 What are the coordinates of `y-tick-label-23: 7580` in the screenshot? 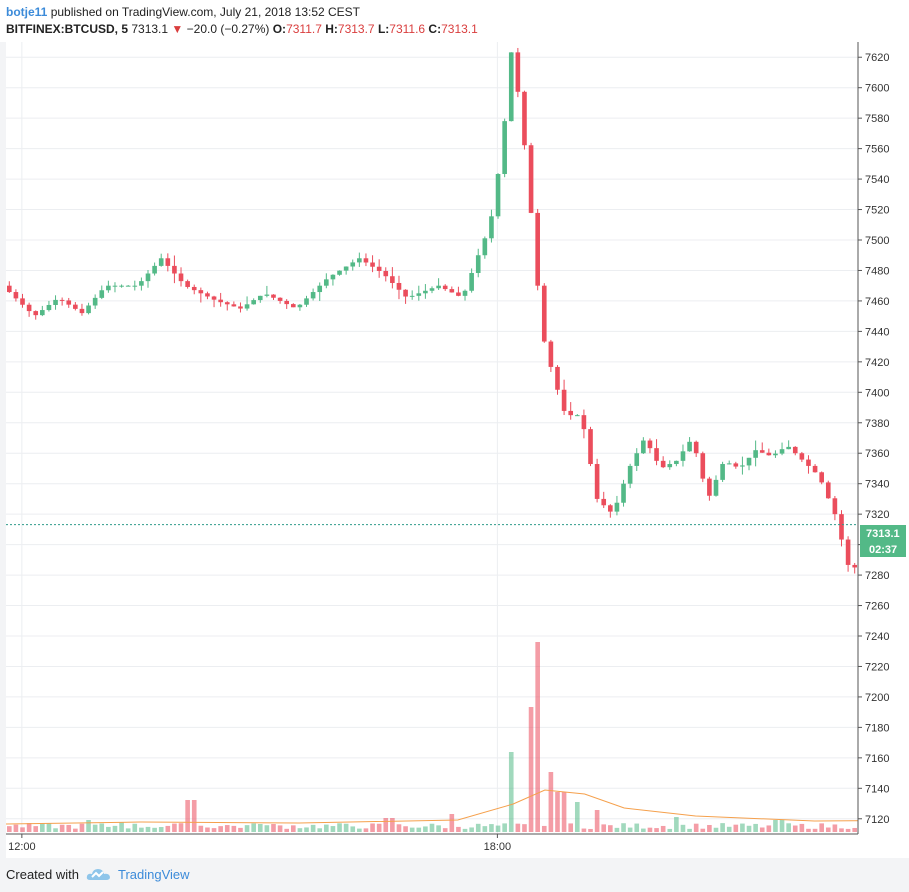 It's located at (877, 119).